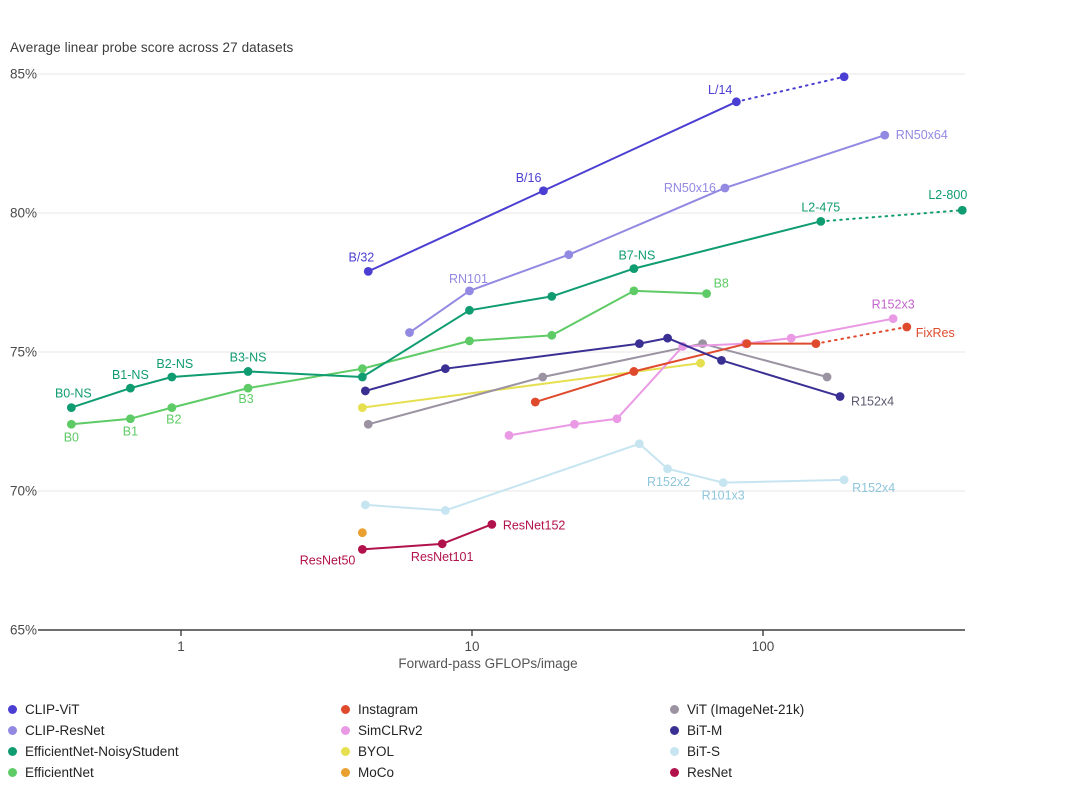 The width and height of the screenshot is (1080, 791). I want to click on x-tick-label: 10, so click(471, 646).